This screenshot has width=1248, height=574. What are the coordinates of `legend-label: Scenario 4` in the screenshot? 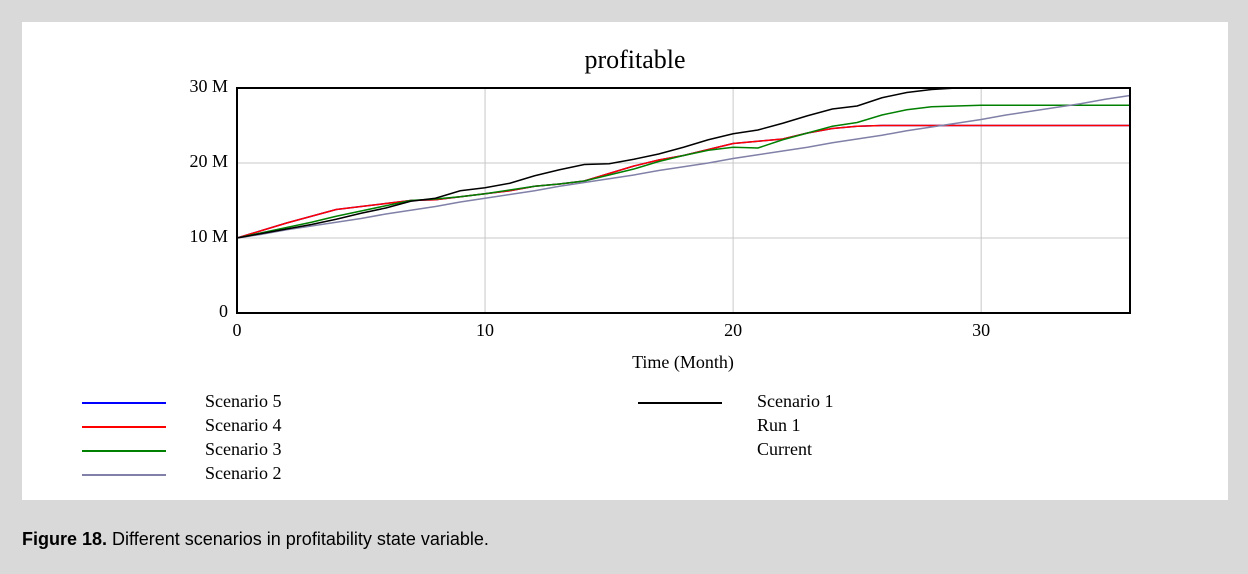 It's located at (243, 425).